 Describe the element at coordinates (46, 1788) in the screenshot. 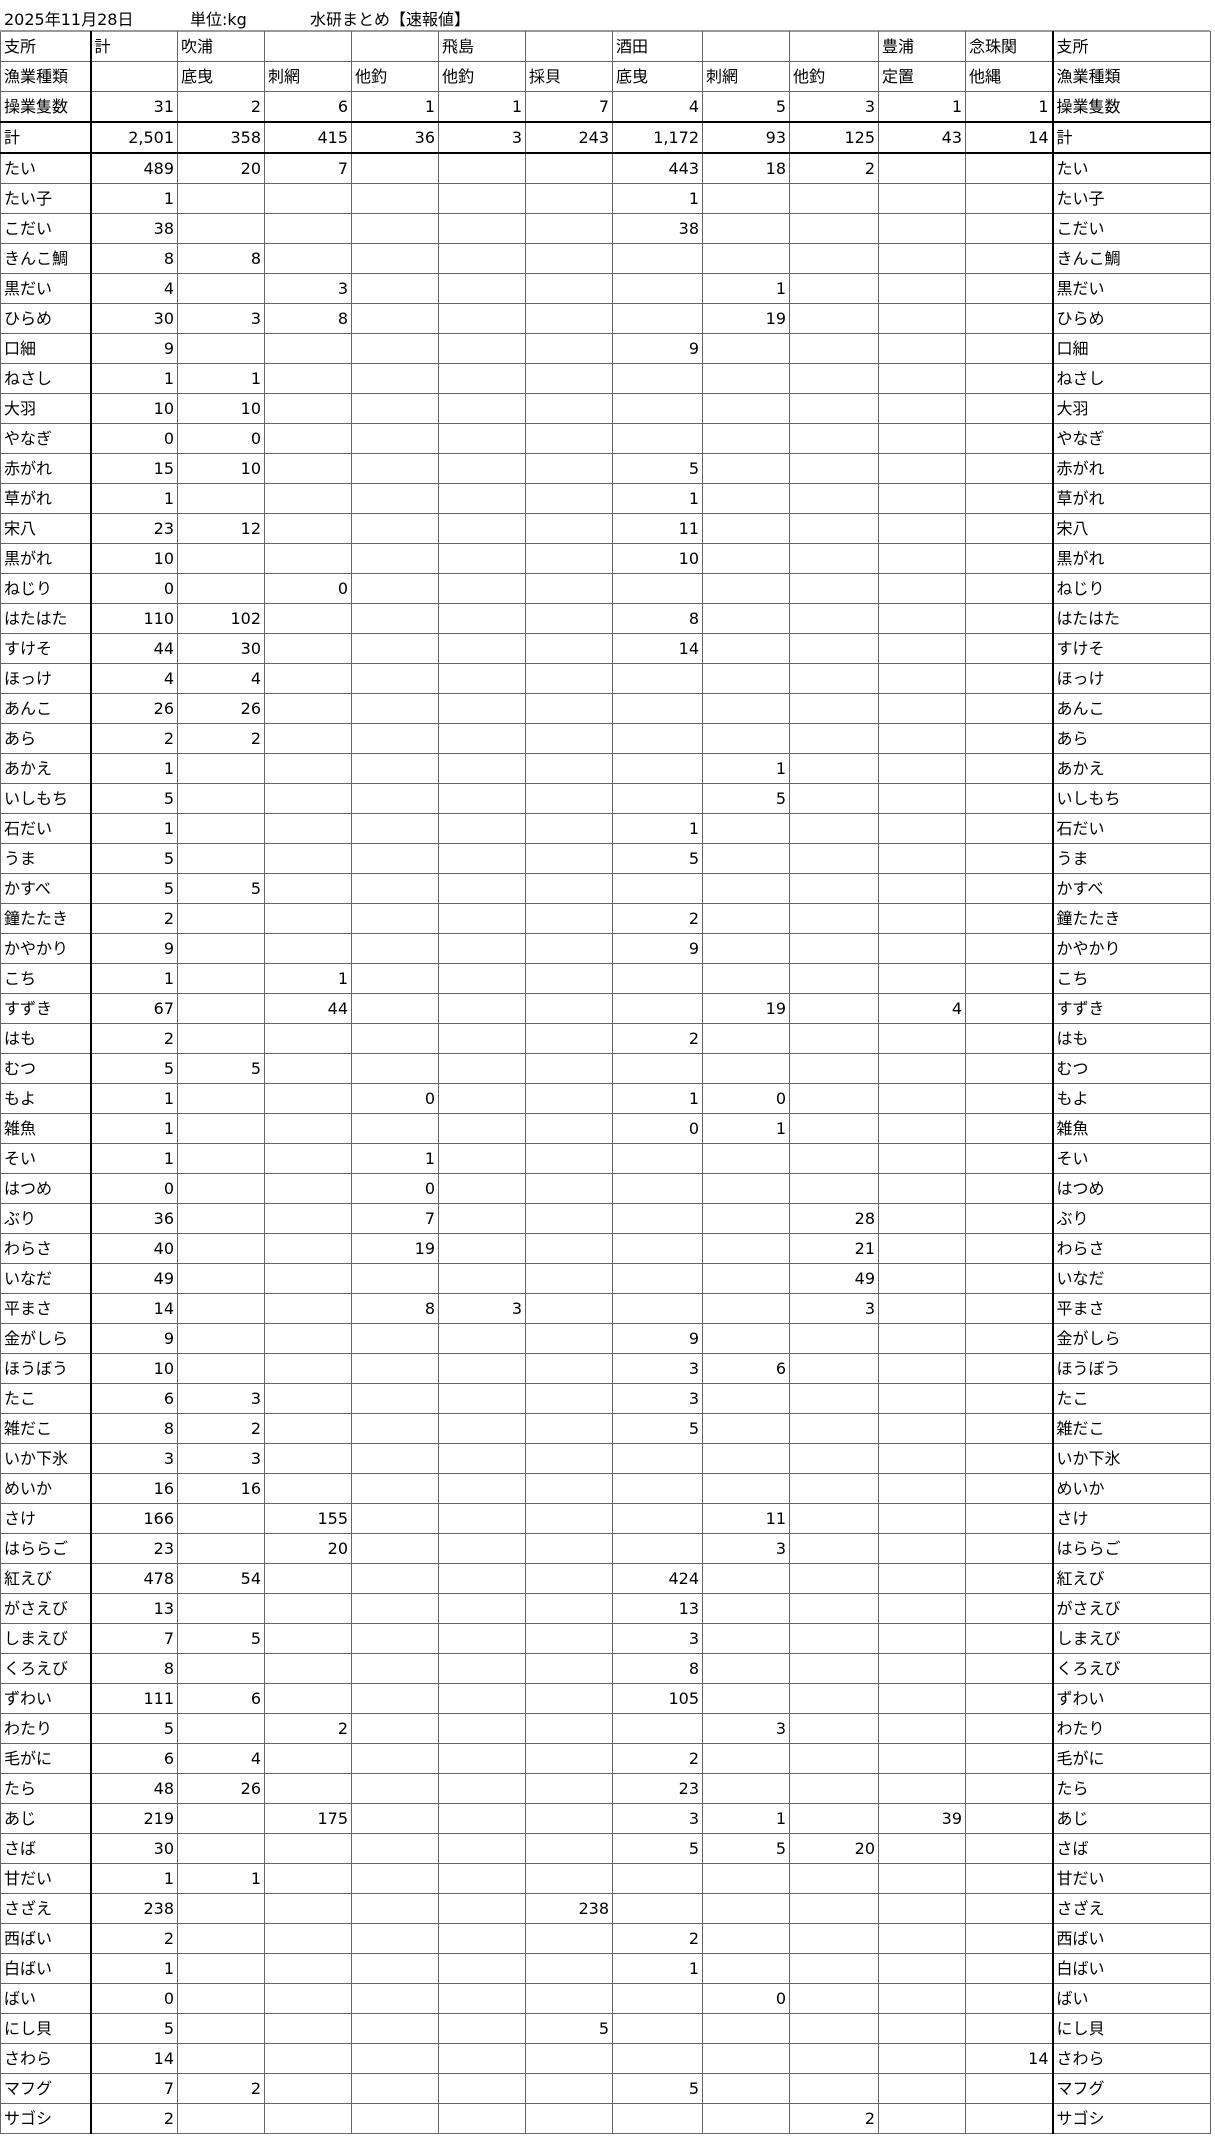

I see `table-cell: たら` at that location.